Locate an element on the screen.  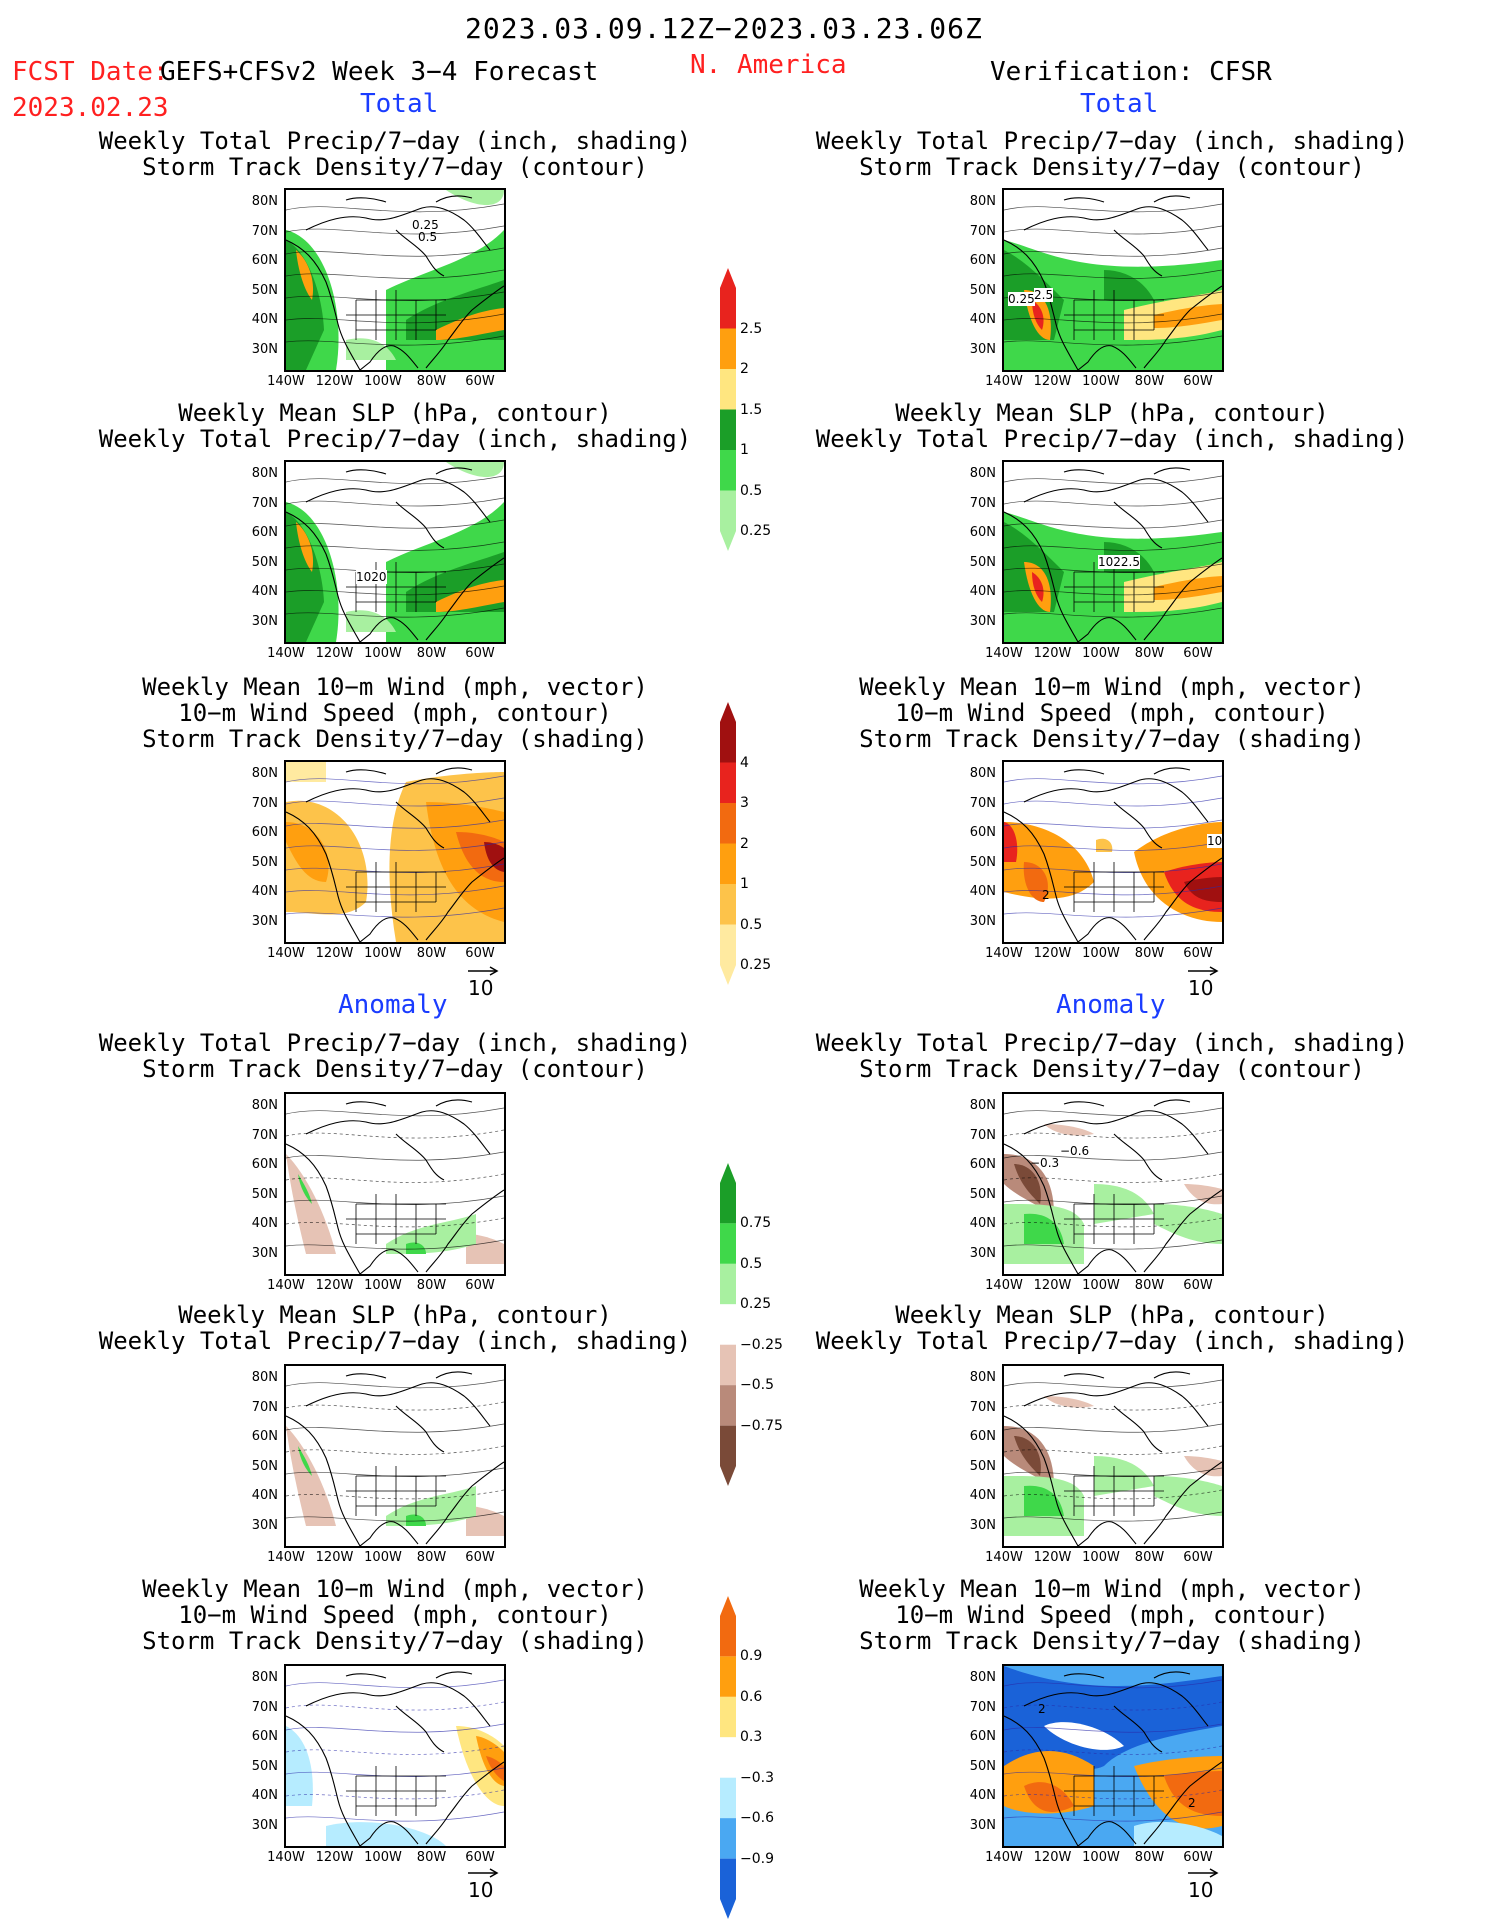
colorbar-label: −0.25 is located at coordinates (761, 1344).